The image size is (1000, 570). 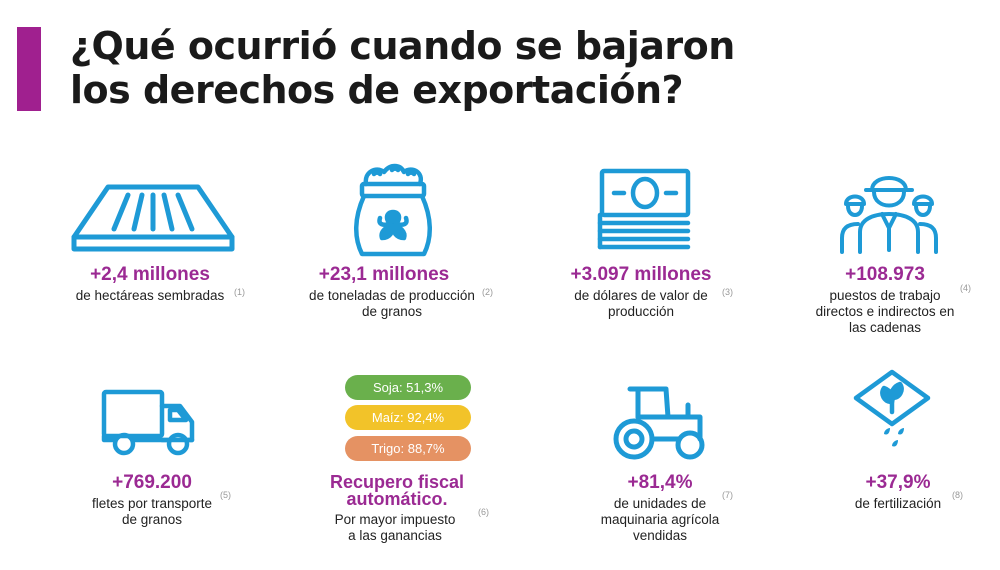 I want to click on item-7-desc-line-3: vendidas, so click(x=660, y=535).